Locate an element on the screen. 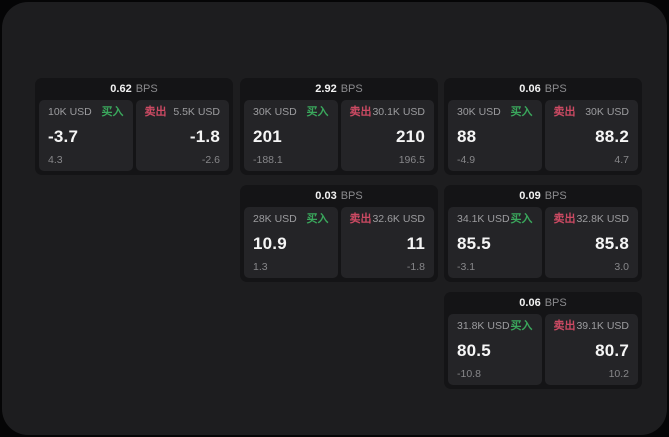  sell-amount: 32.8K USD is located at coordinates (602, 219).